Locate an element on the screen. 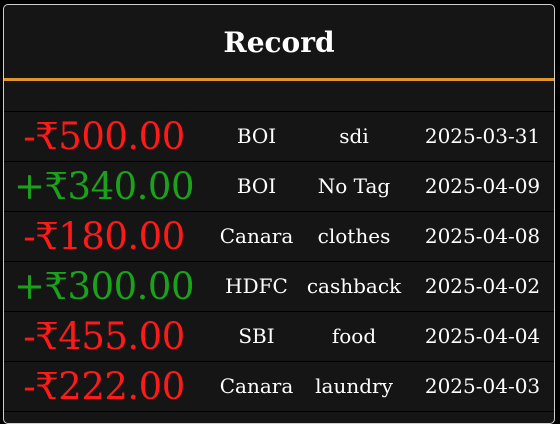 Image resolution: width=560 pixels, height=424 pixels. record-date: 2025-04-08 is located at coordinates (482, 236).